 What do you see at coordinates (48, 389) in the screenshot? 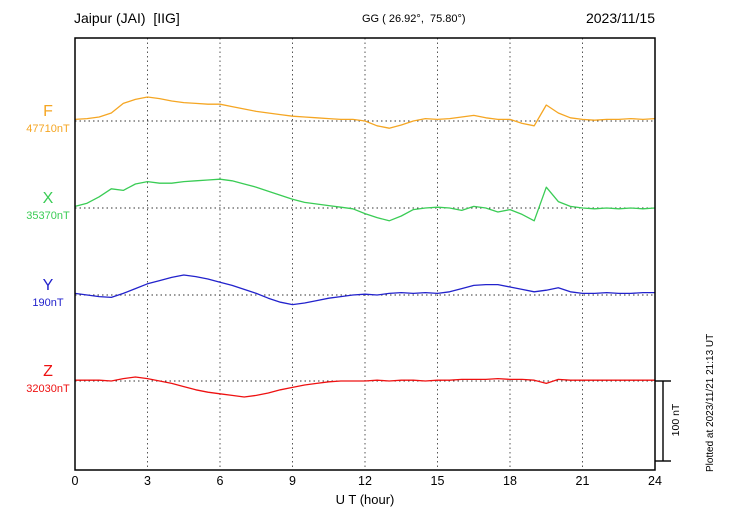
I see `series-baseline-Z: 32030nT` at bounding box center [48, 389].